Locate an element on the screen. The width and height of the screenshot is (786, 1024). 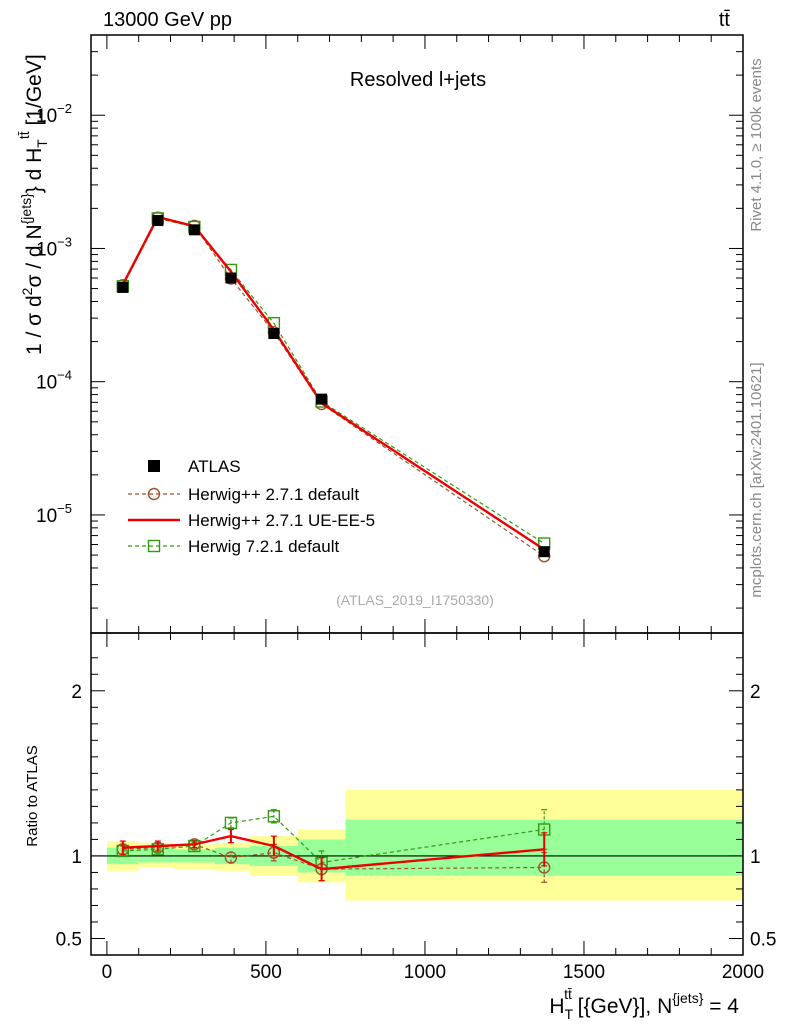
mcplots-label: mcplots.cern.ch [arXiv:2401.10621] is located at coordinates (756, 479).